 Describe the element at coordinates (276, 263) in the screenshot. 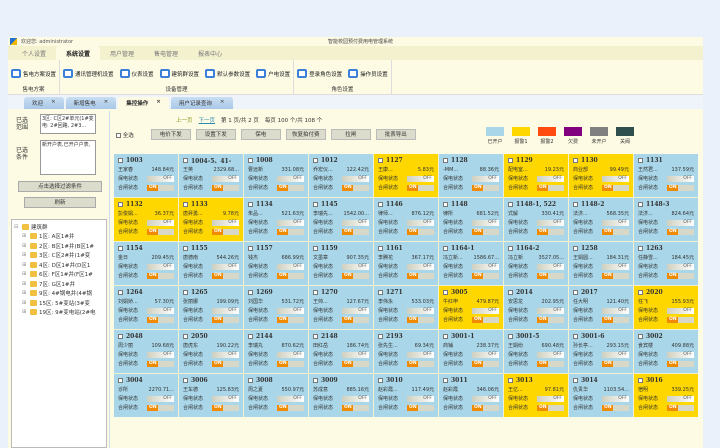

I see `meter-cell: 1157 钱杰 686.99元 保电状态 OFF 合闸状态 ON` at that location.